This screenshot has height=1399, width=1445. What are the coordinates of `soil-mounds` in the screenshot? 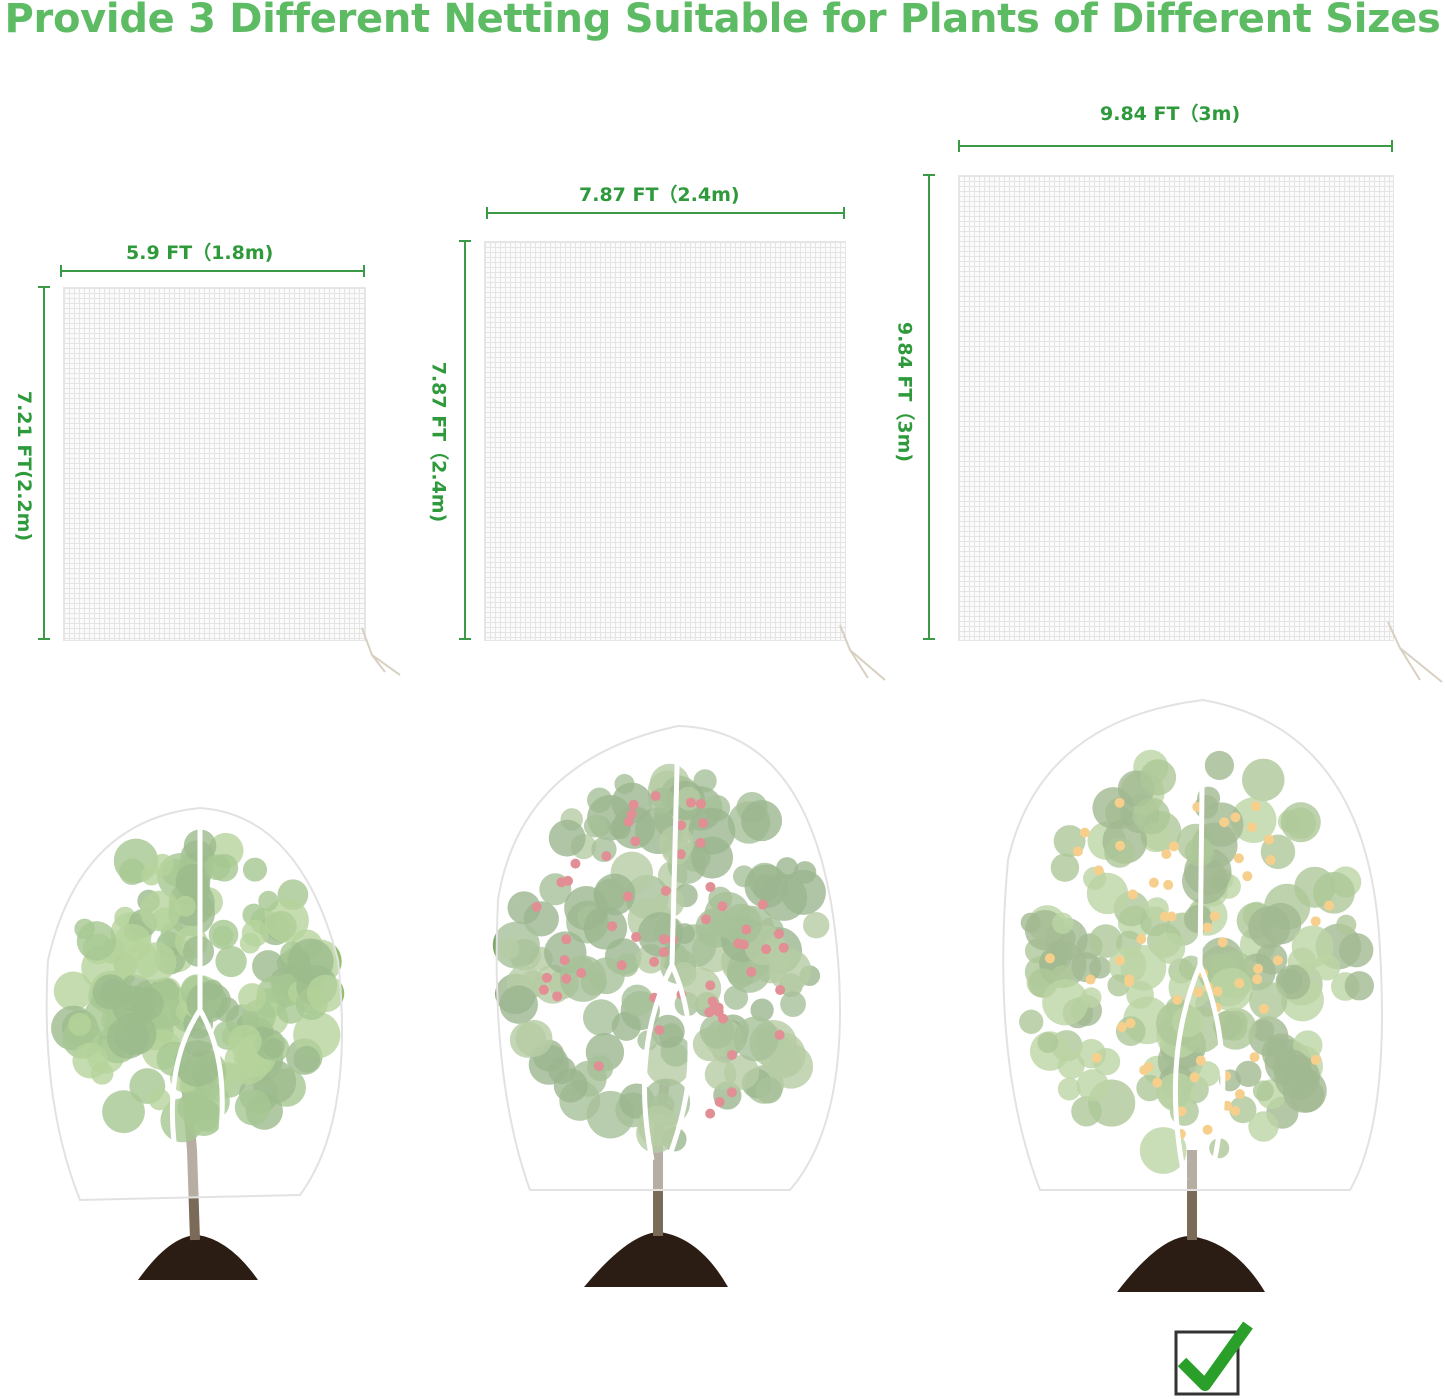 It's located at (701, 1262).